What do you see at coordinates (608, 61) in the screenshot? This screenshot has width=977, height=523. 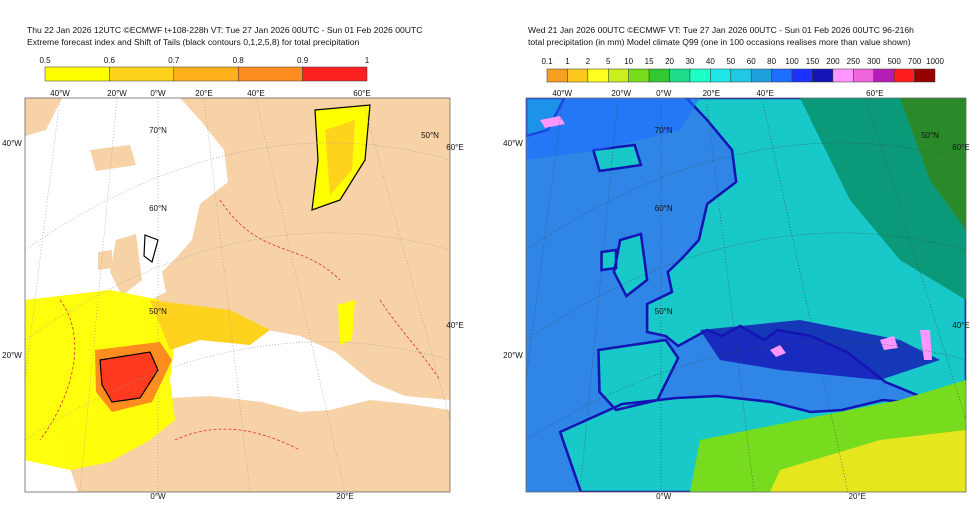 I see `colorbar-label: 5` at bounding box center [608, 61].